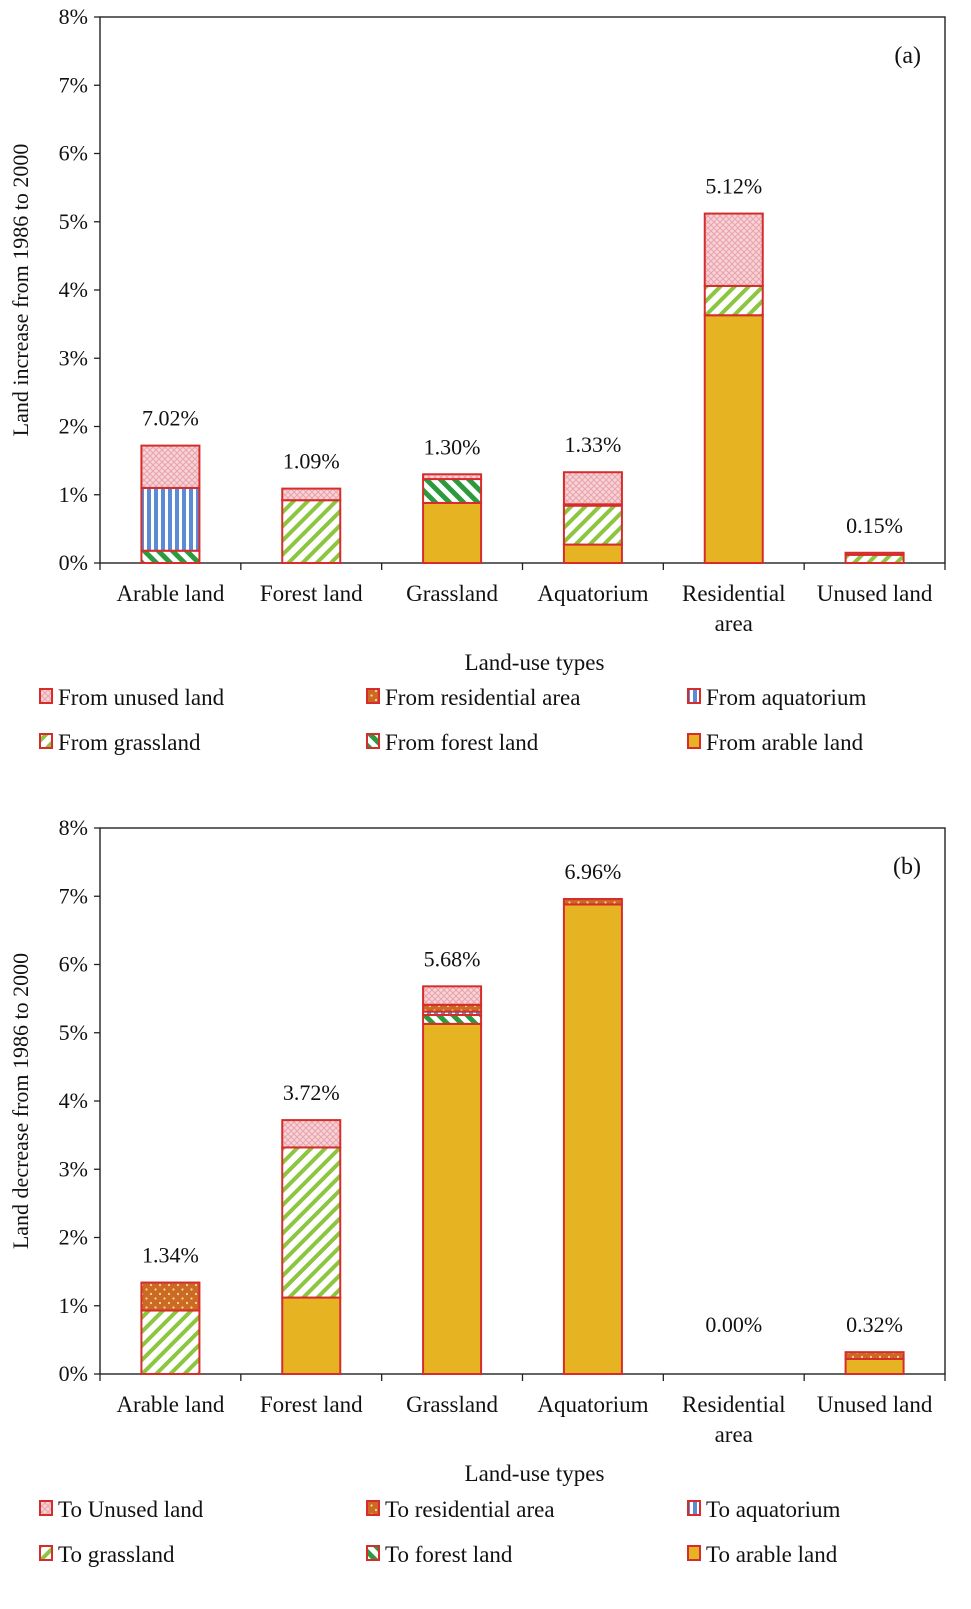  What do you see at coordinates (462, 742) in the screenshot?
I see `legend-label-forest: From forest land` at bounding box center [462, 742].